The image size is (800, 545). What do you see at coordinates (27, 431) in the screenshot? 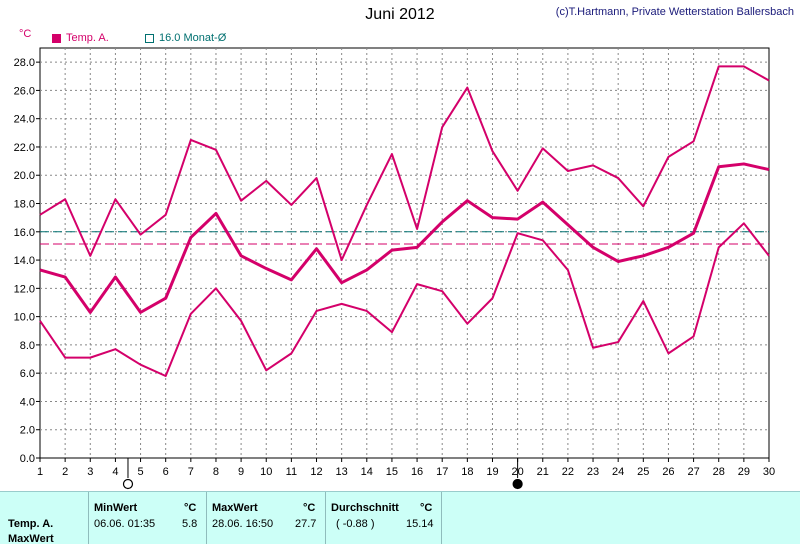
I see `y-tick-label: 2.0` at bounding box center [27, 431].